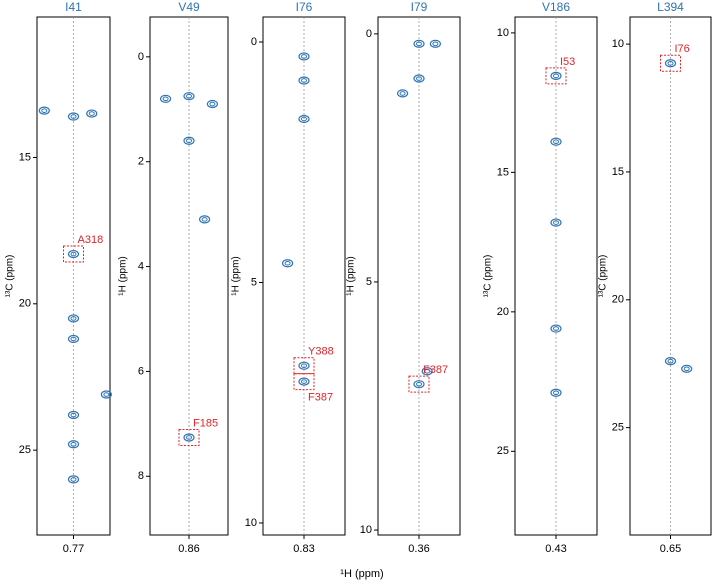 This screenshot has height=587, width=713. I want to click on annotation-label: I53, so click(567, 62).